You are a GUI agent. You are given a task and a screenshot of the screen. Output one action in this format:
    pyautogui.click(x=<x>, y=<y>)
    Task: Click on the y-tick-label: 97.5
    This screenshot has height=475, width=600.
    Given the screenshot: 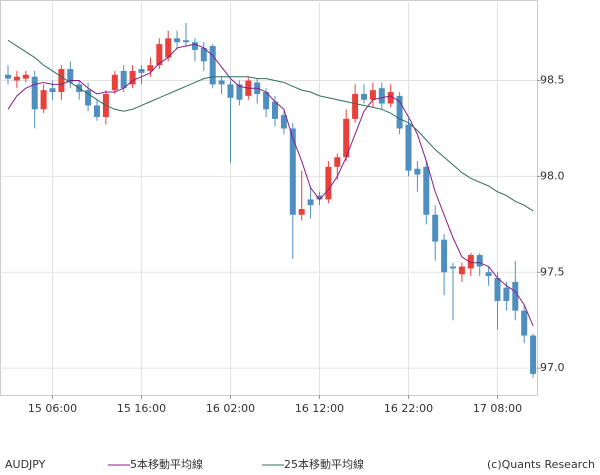 What is the action you would take?
    pyautogui.click(x=552, y=271)
    